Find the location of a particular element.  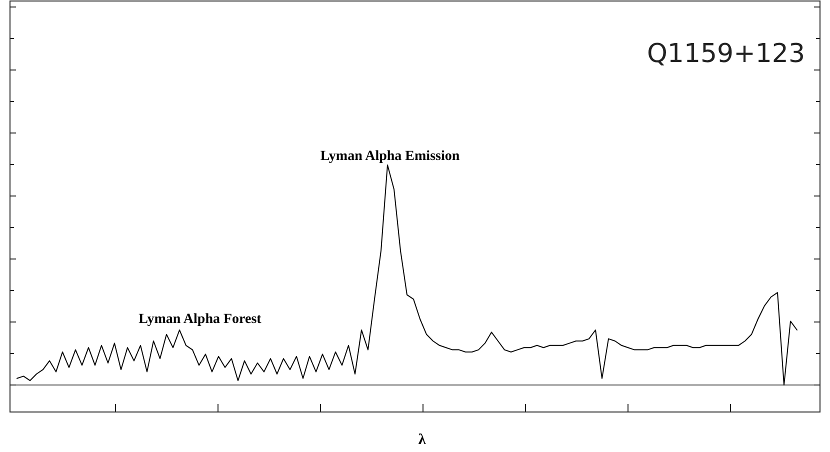

annotation: Lyman Alpha Forest is located at coordinates (200, 319).